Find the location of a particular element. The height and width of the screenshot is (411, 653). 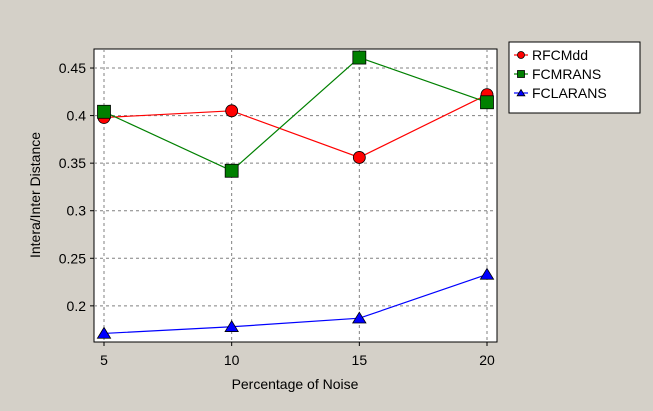

legend-box is located at coordinates (574, 77).